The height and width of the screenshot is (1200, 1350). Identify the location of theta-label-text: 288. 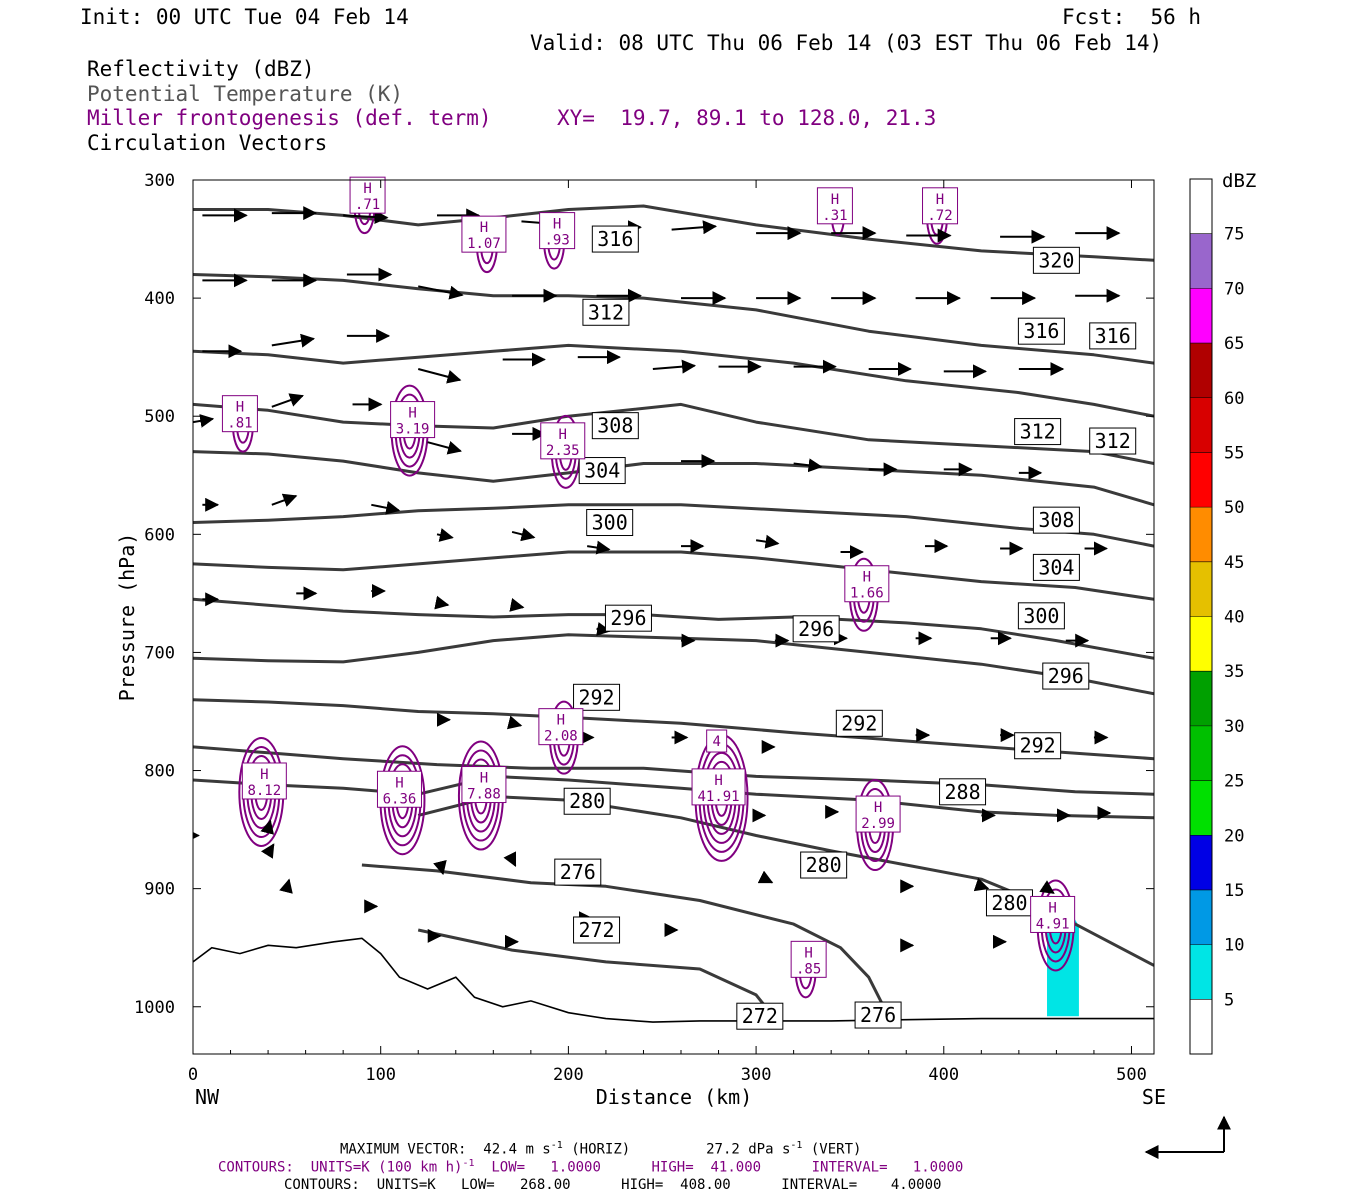
(962, 792).